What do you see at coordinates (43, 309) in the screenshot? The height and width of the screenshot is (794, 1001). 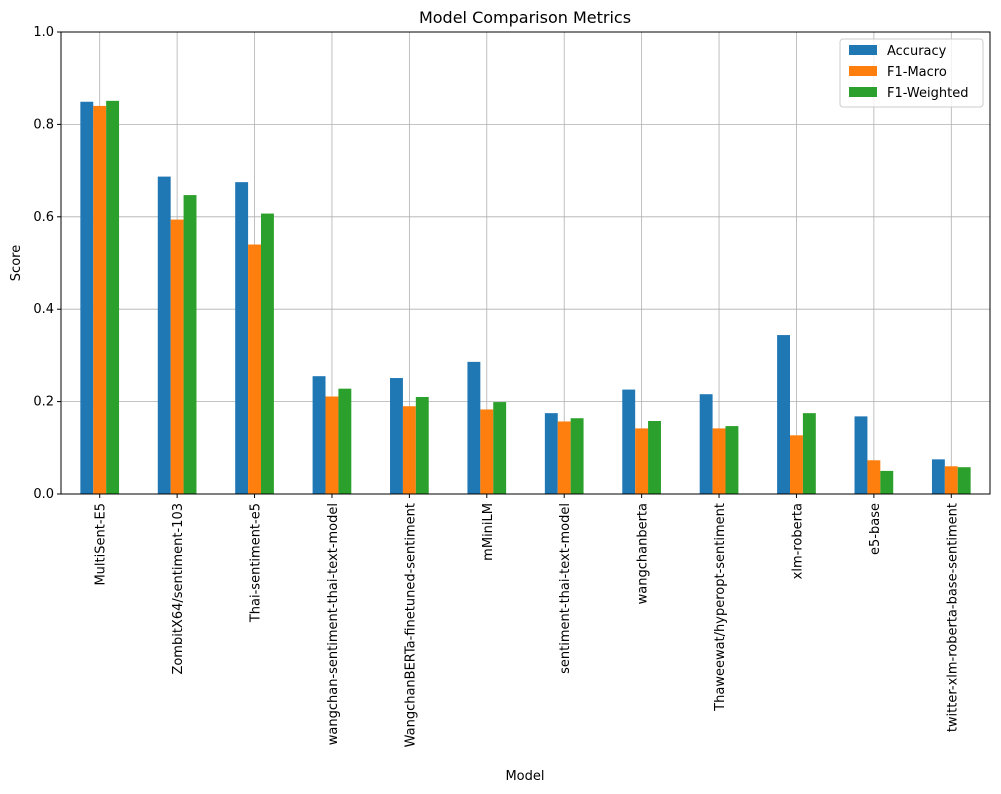 I see `y-tick-label: 0.4` at bounding box center [43, 309].